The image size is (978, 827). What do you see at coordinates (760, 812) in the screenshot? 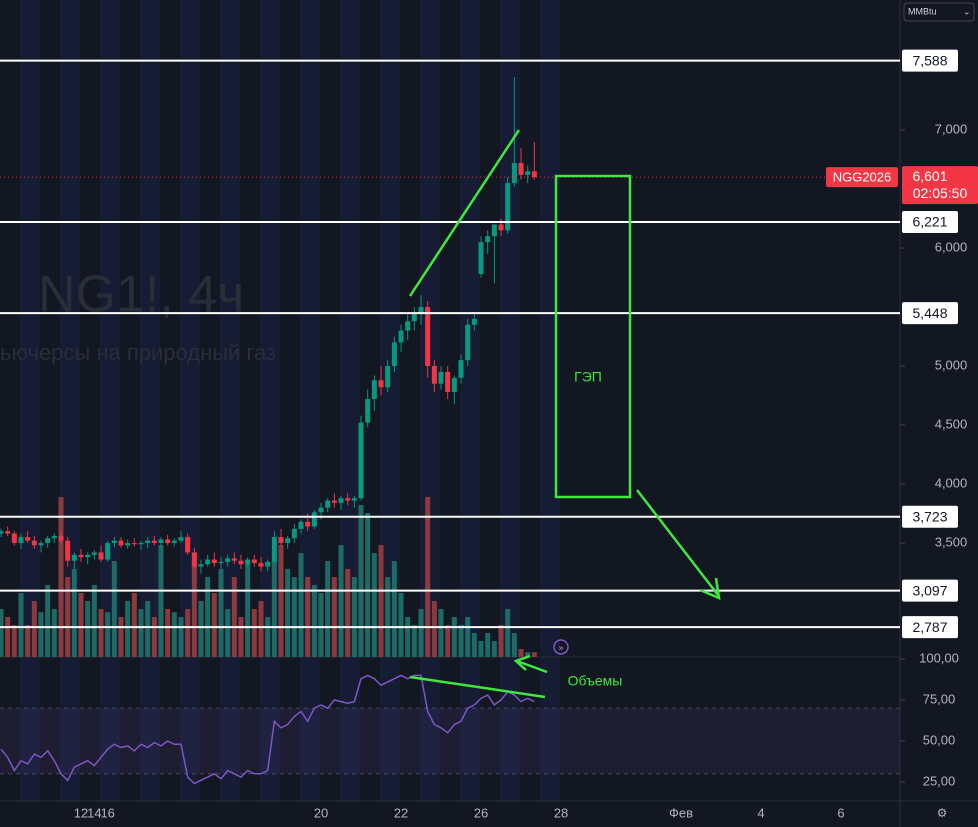
I see `x-tick-label: 4` at bounding box center [760, 812].